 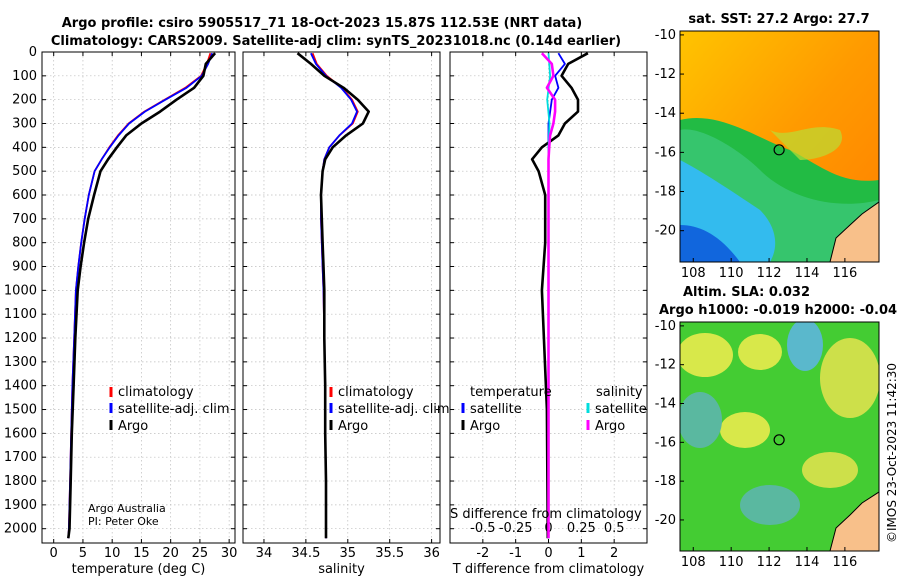 I want to click on salinity-difference-axis-label: S difference from climatology, so click(x=546, y=514).